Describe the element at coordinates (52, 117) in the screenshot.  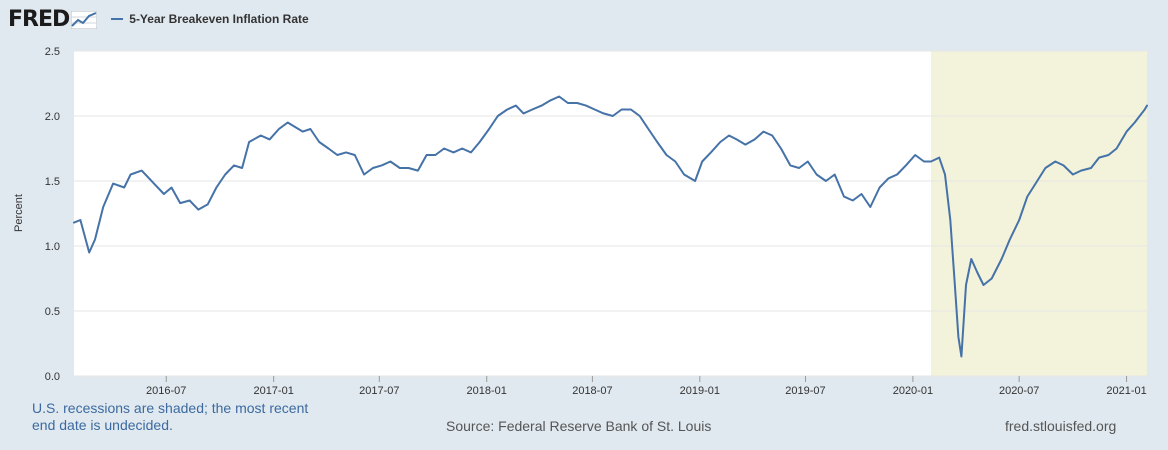
I see `y-tick-label: 2.0` at that location.